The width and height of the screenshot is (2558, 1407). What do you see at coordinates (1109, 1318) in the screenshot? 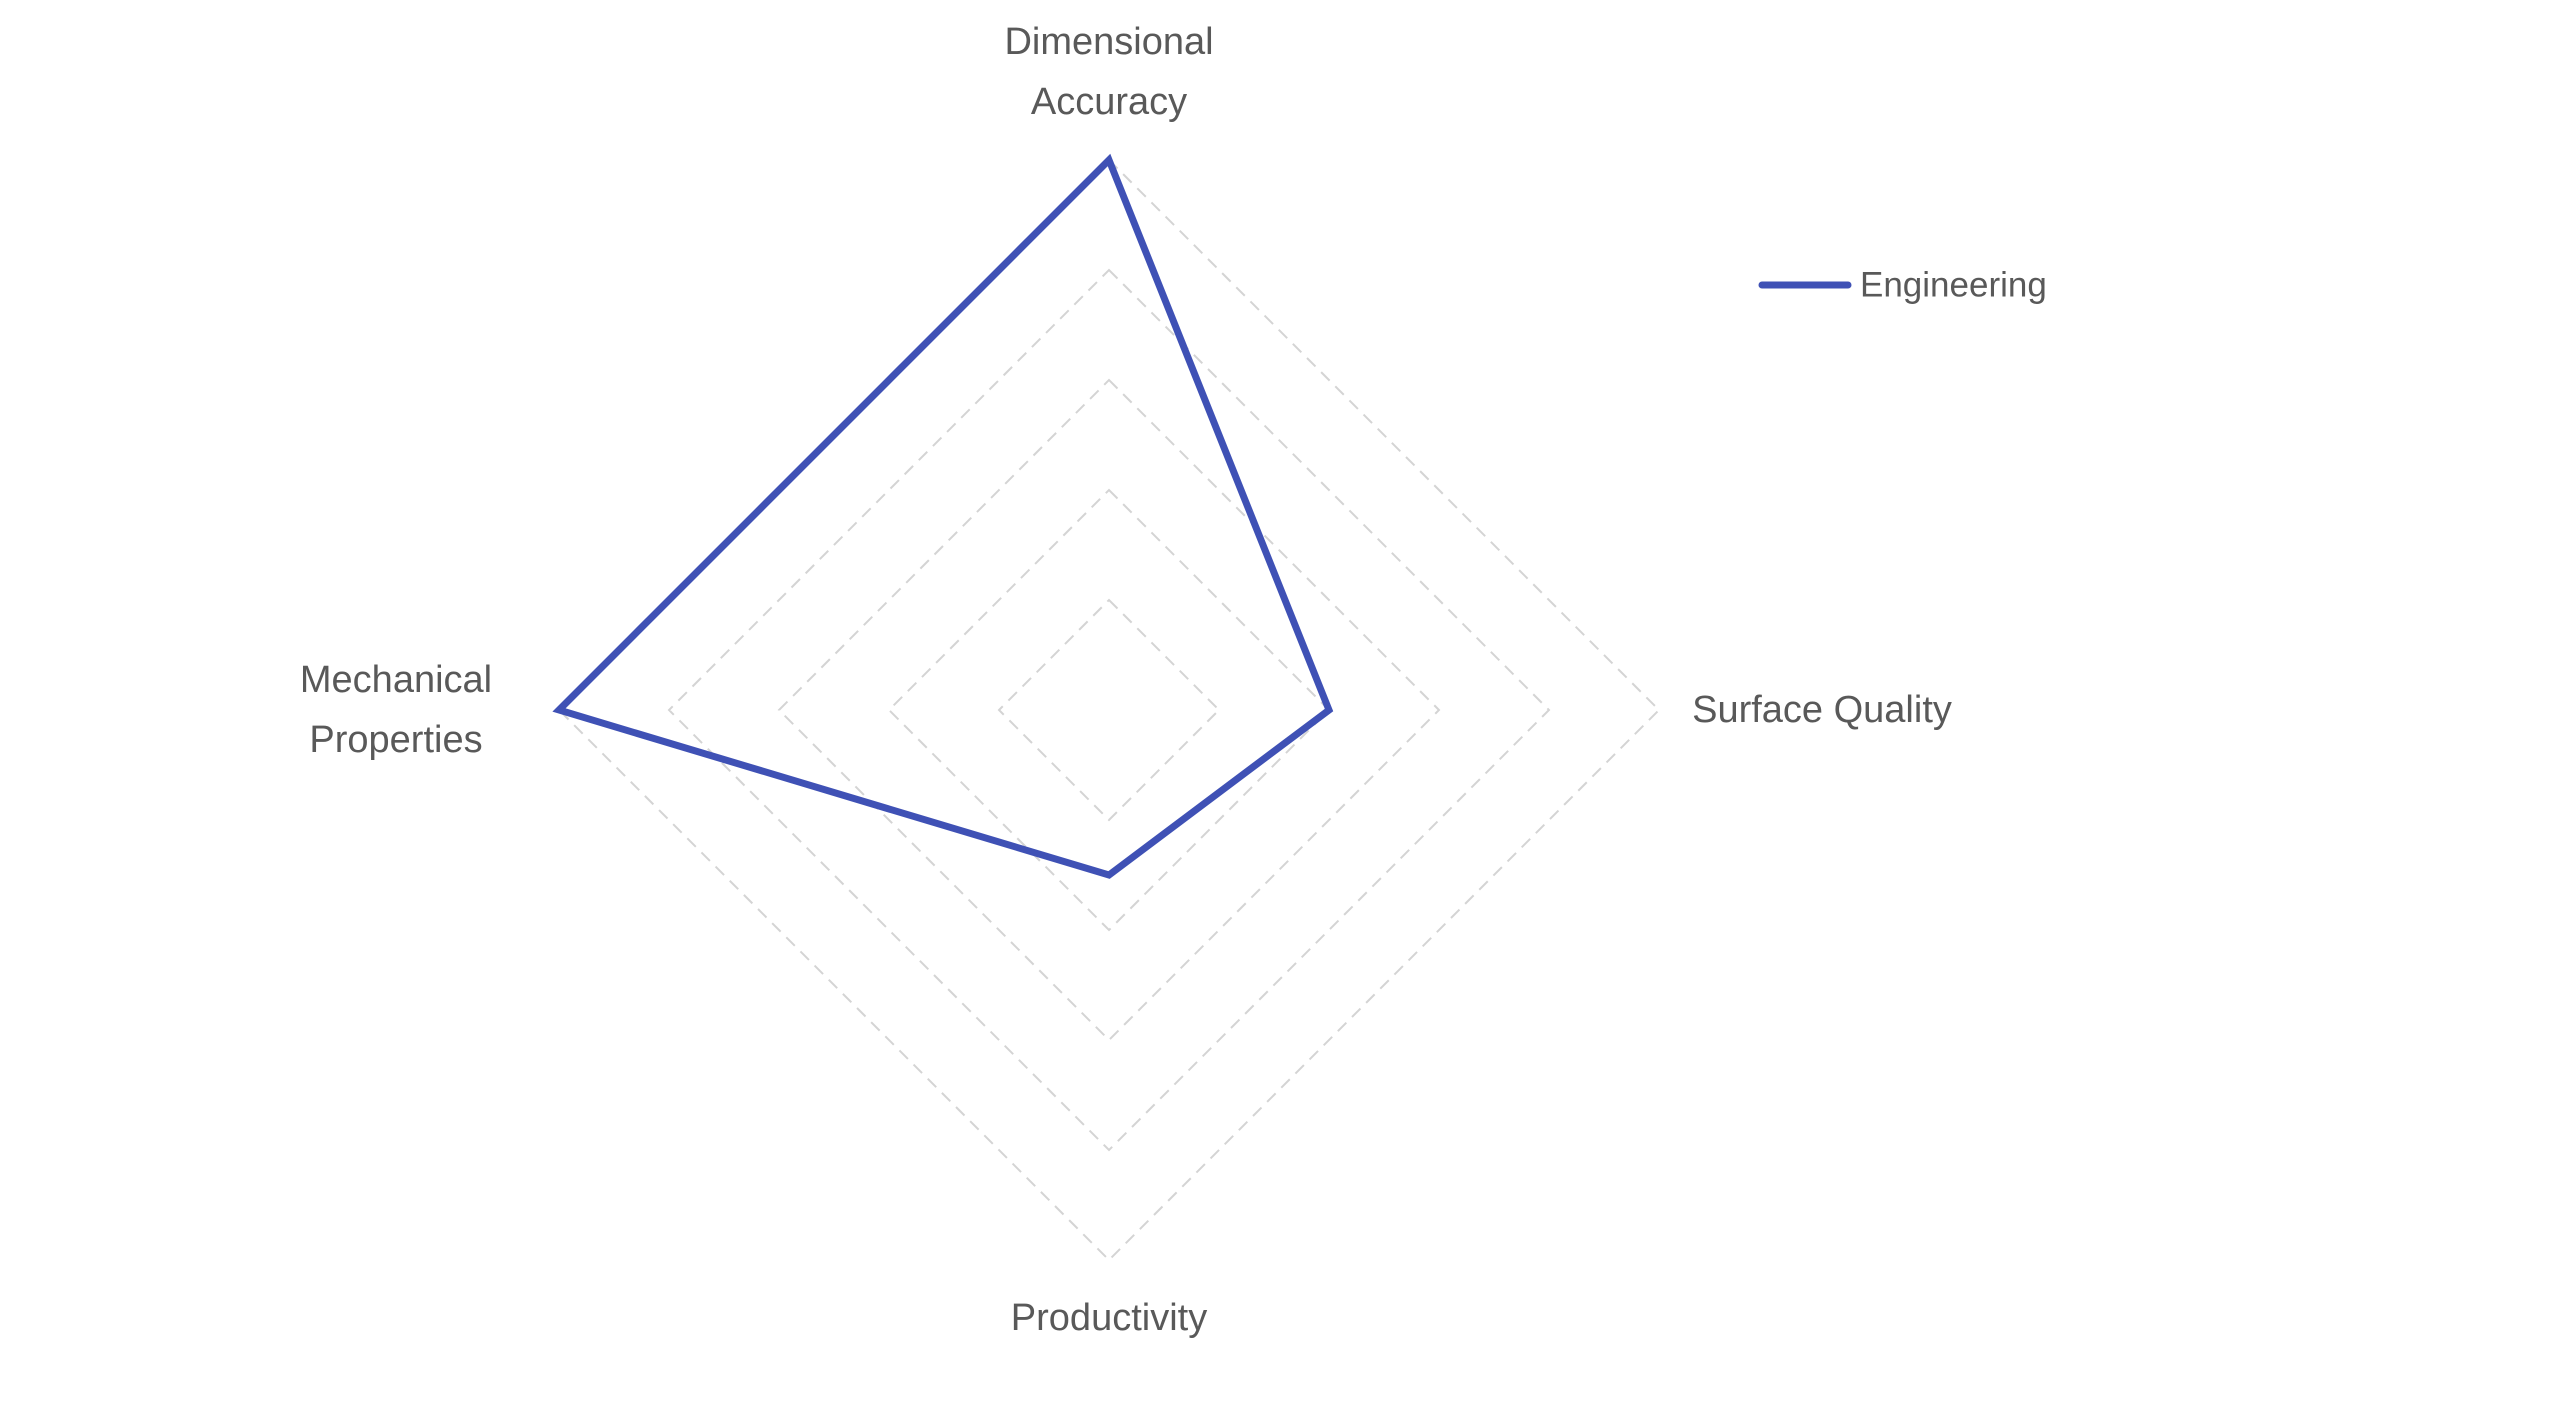
I see `axis-label: Productivity` at bounding box center [1109, 1318].